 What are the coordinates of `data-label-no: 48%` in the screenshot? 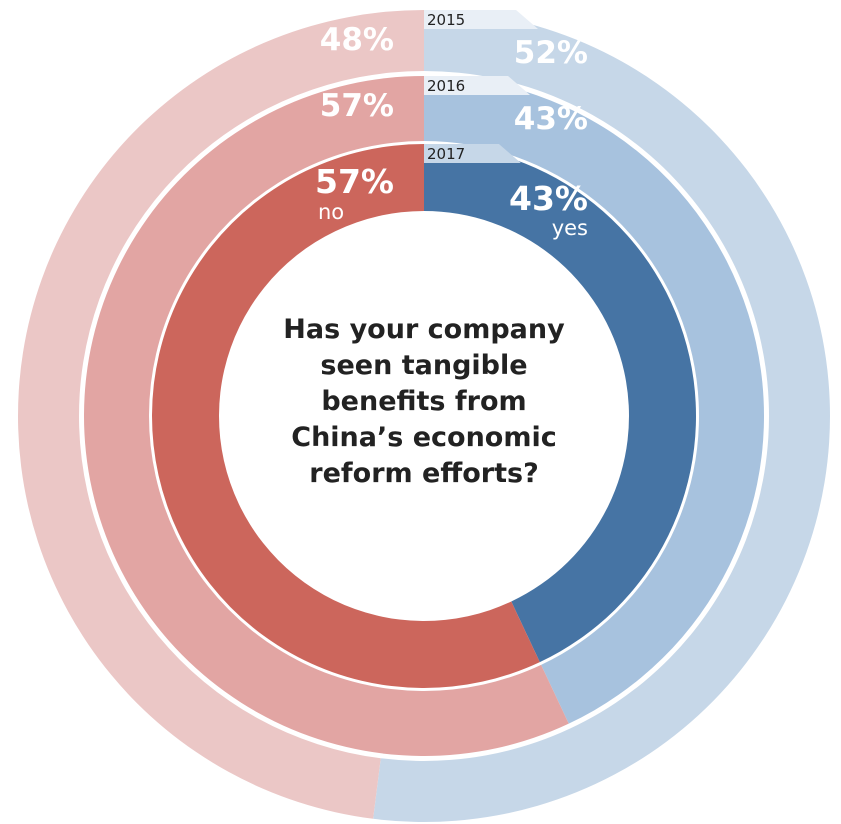 It's located at (357, 40).